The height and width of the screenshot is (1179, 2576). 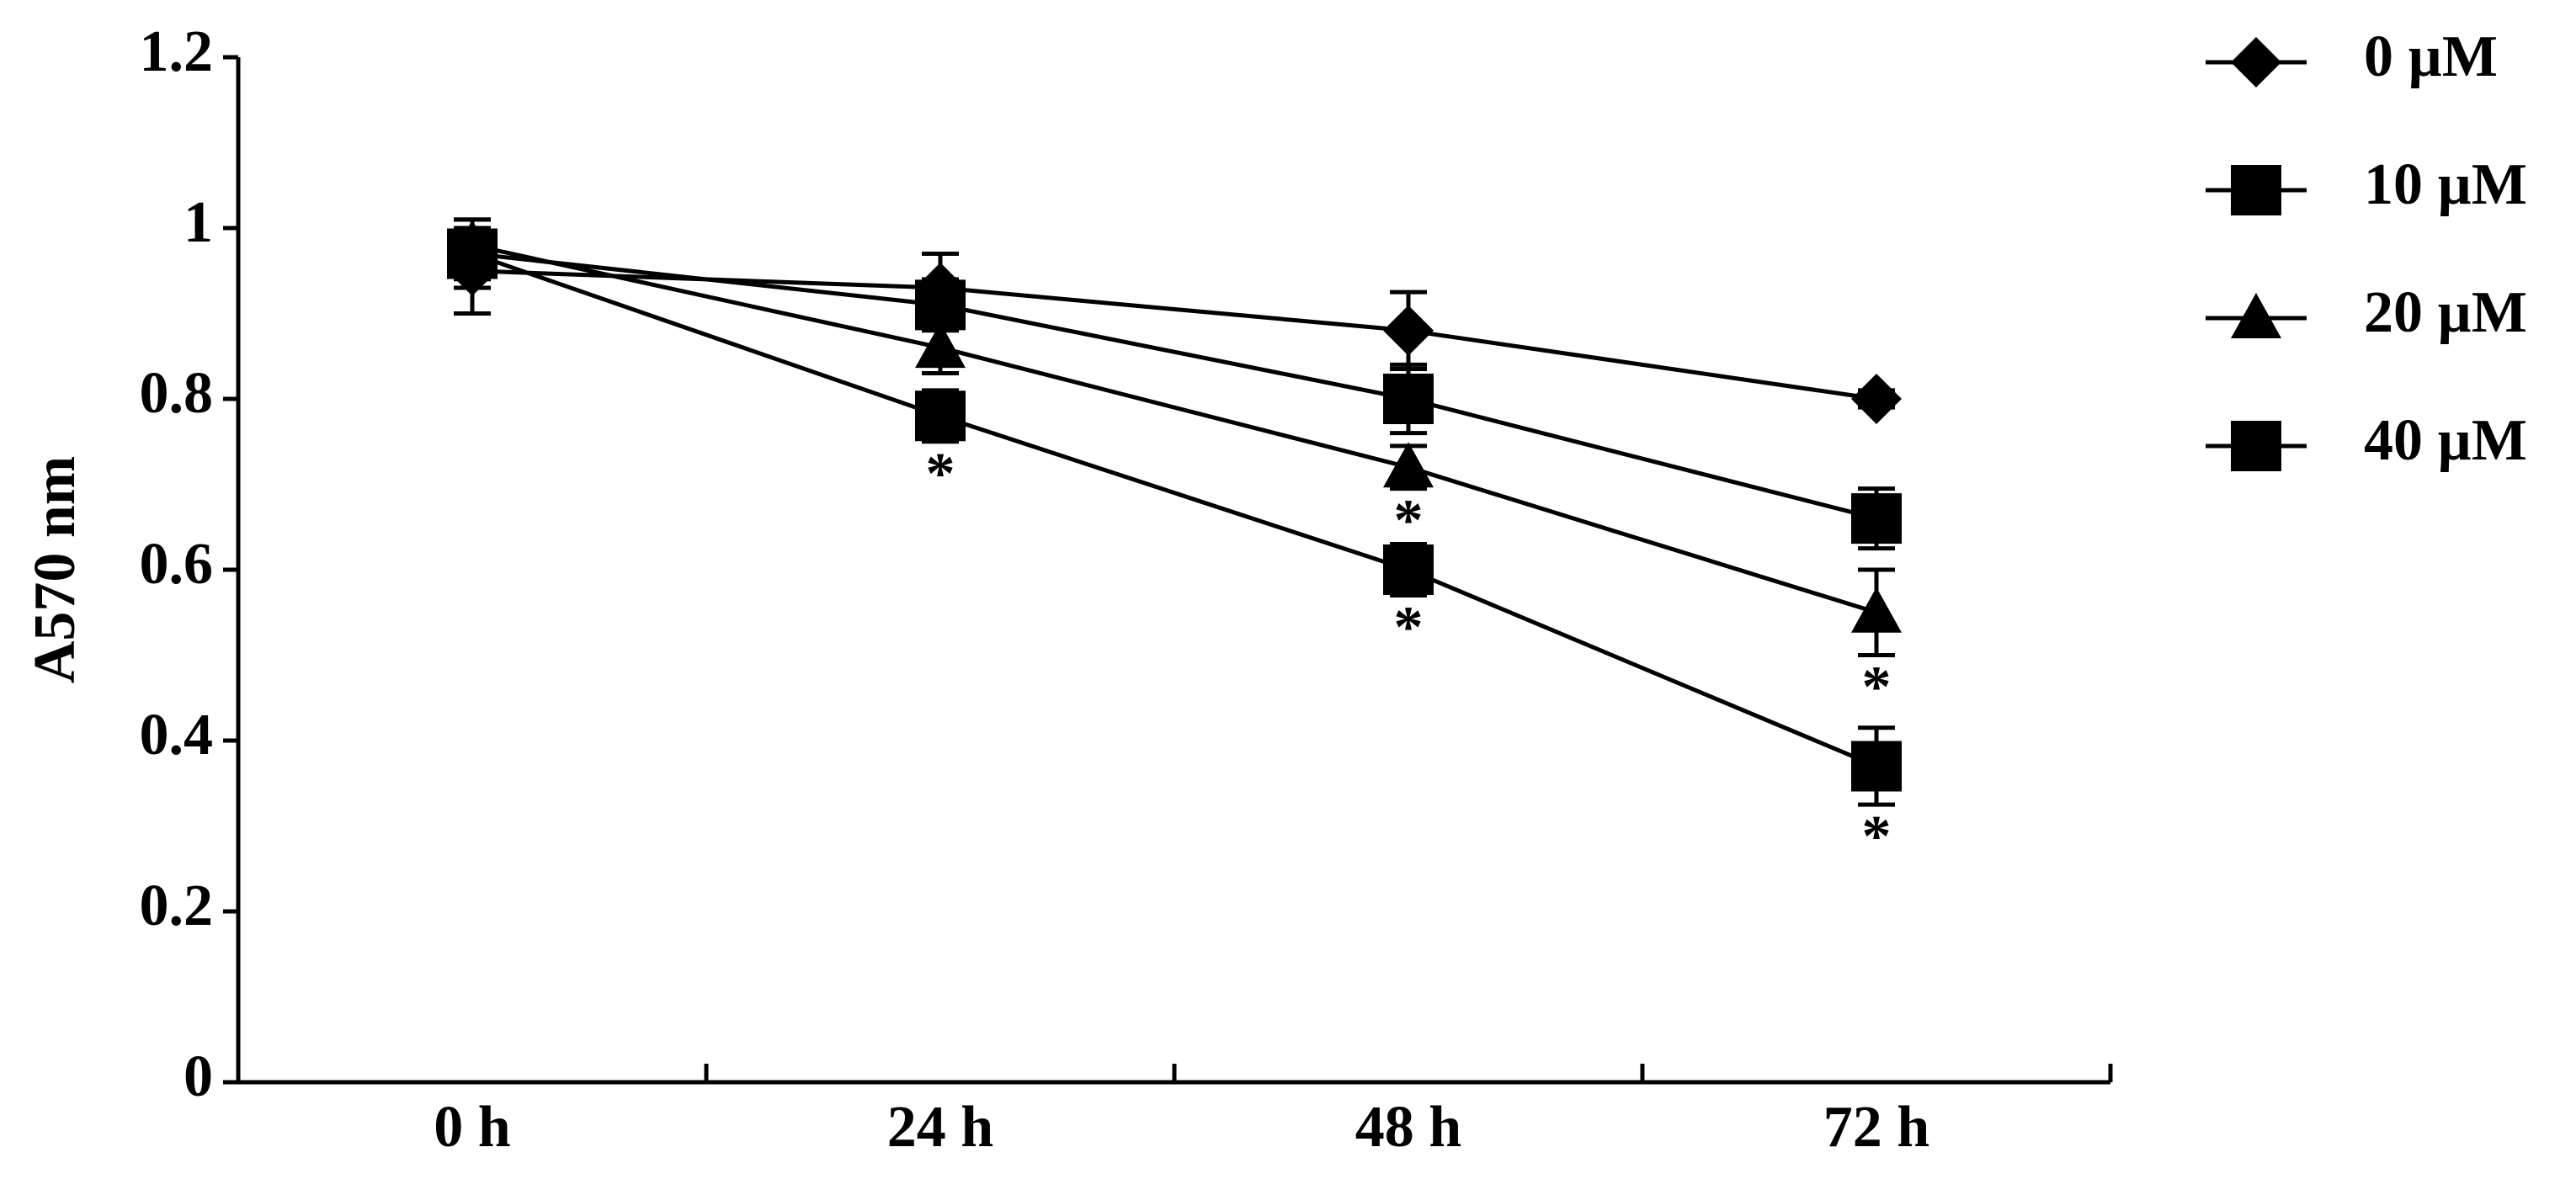 What do you see at coordinates (2446, 312) in the screenshot?
I see `legend-label: 20 µM` at bounding box center [2446, 312].